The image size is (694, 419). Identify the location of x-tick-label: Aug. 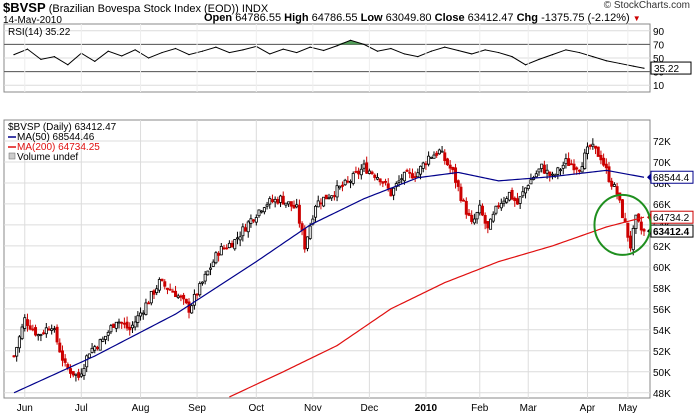
(141, 408).